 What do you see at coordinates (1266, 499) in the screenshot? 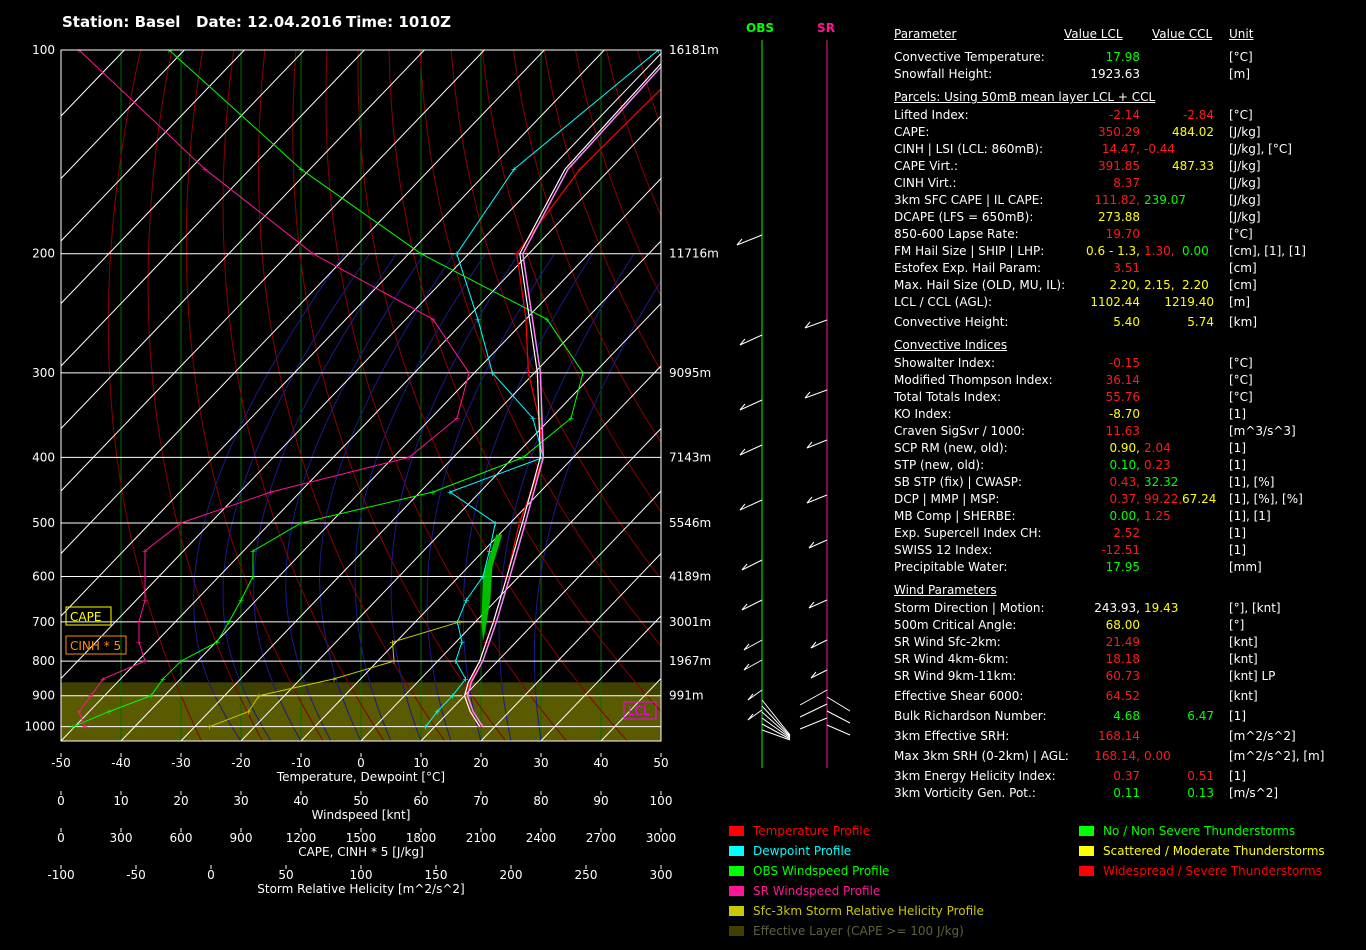
I see `row-unit: [1], [%], [%]` at bounding box center [1266, 499].